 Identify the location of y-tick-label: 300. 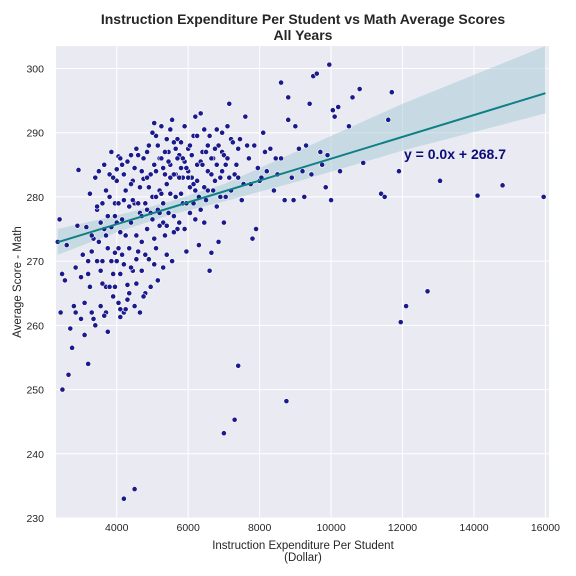
(35, 69).